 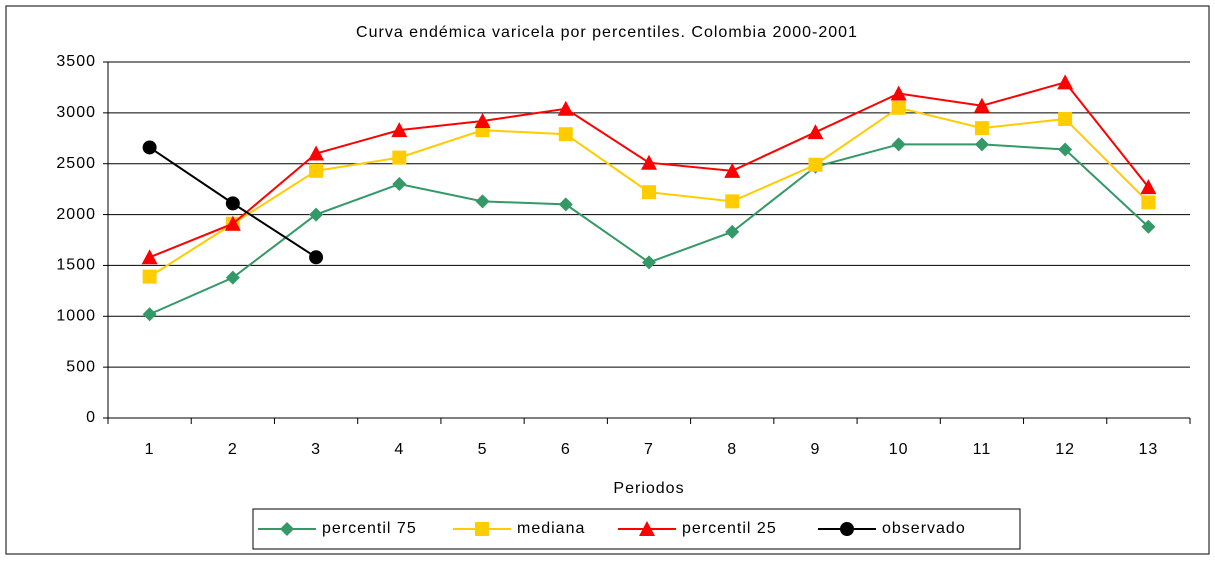 I want to click on x-tick-label: 2, so click(x=233, y=449).